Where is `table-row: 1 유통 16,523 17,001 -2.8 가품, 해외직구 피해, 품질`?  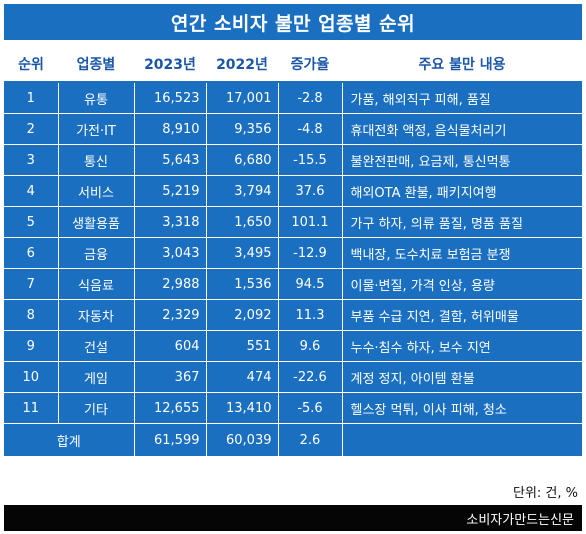 table-row: 1 유통 16,523 17,001 -2.8 가품, 해외직구 피해, 품질 is located at coordinates (293, 98).